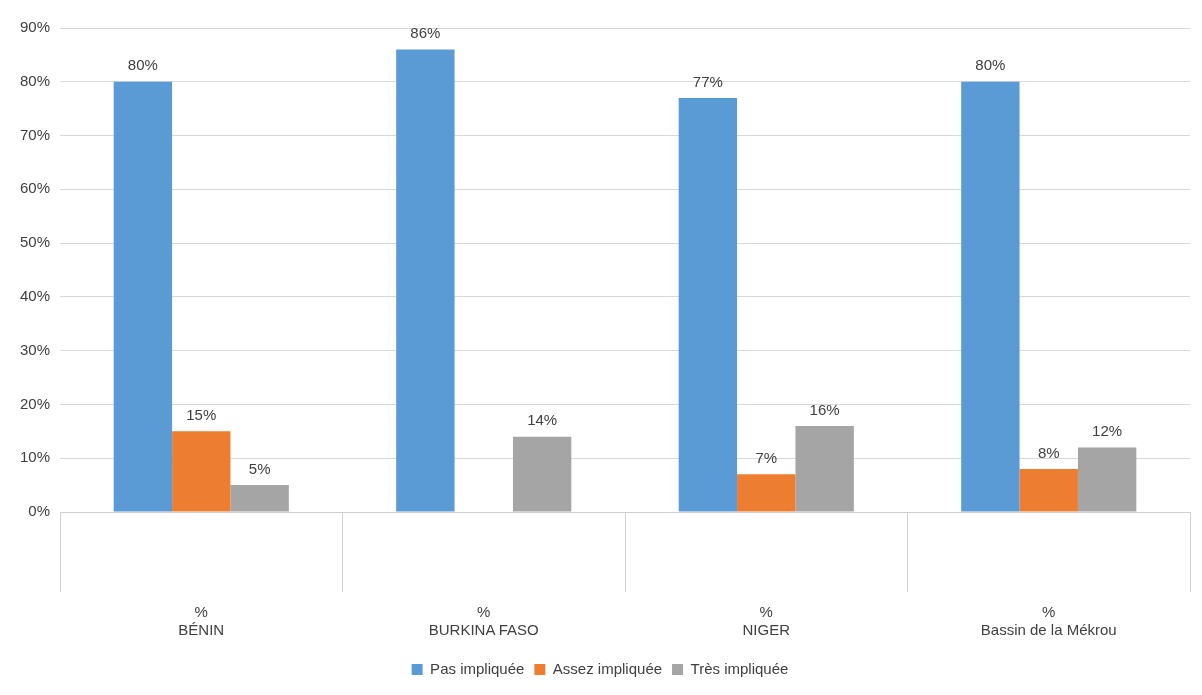  What do you see at coordinates (824, 409) in the screenshot?
I see `data-label: 16%` at bounding box center [824, 409].